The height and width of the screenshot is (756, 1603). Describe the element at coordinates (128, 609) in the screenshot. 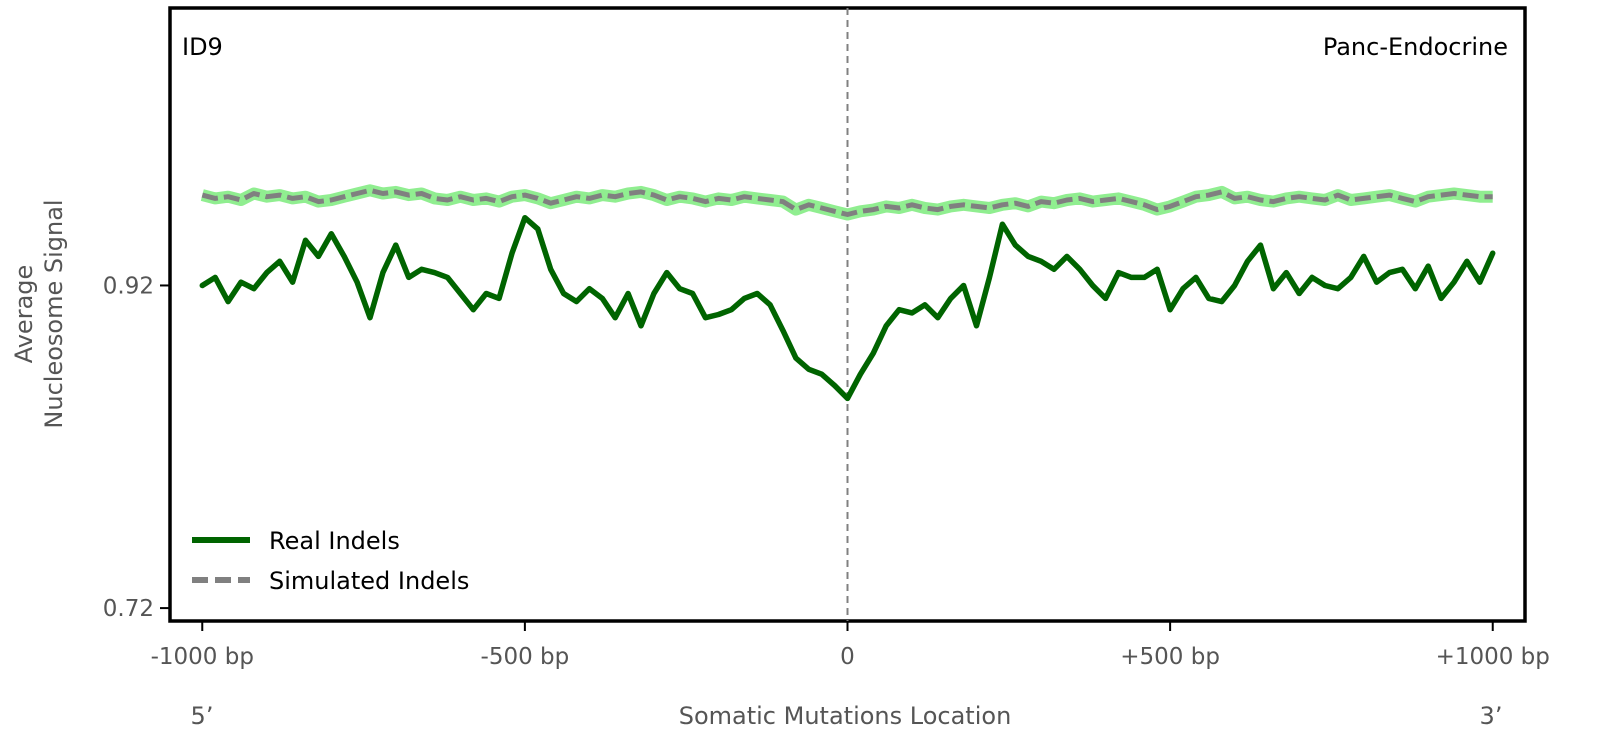

I see `y-tick-label: 0.72` at that location.